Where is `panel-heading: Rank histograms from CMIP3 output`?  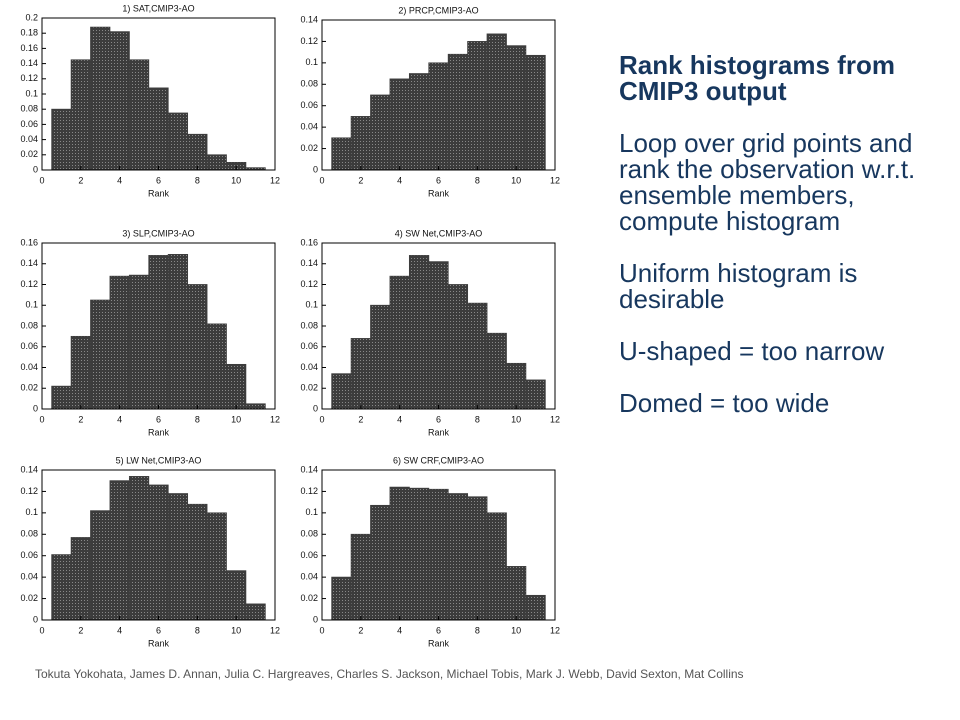 panel-heading: Rank histograms from CMIP3 output is located at coordinates (757, 78).